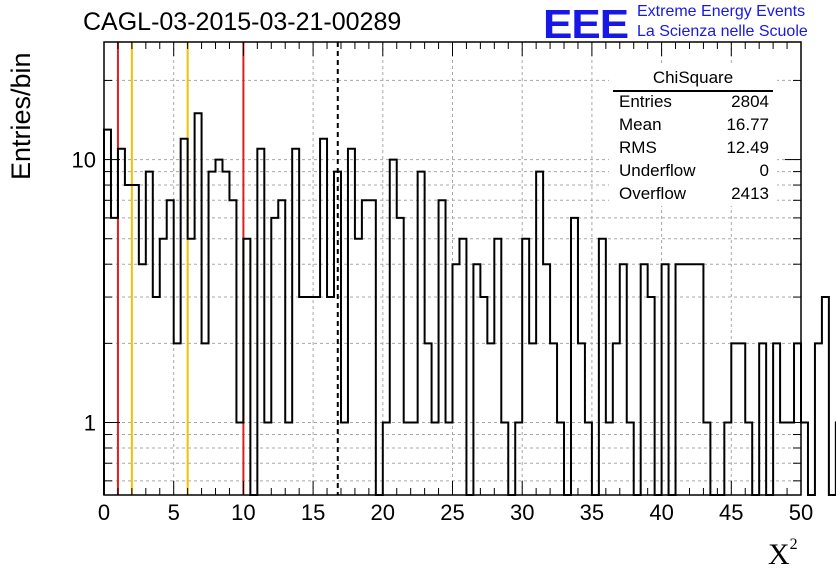 The height and width of the screenshot is (572, 836). I want to click on stats-row-overflow: Overflow 2413, so click(694, 195).